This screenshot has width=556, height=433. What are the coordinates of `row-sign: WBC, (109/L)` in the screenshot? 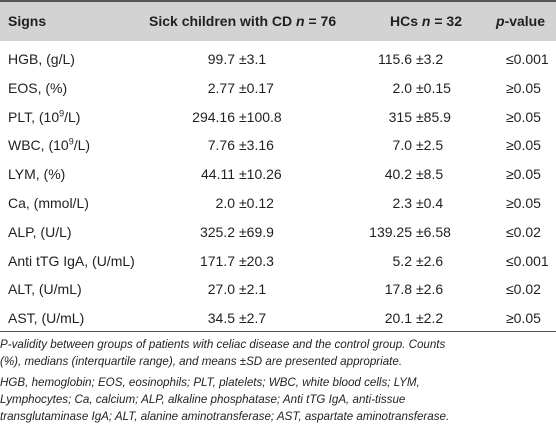 It's located at (49, 145).